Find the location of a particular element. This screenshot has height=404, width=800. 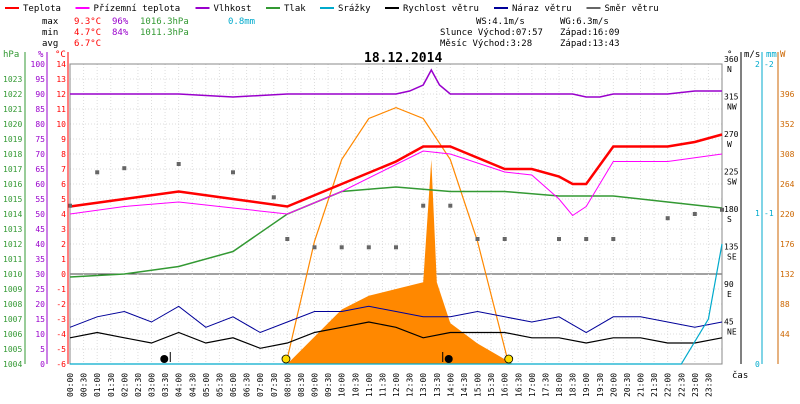

fill-series is located at coordinates (400, 261).